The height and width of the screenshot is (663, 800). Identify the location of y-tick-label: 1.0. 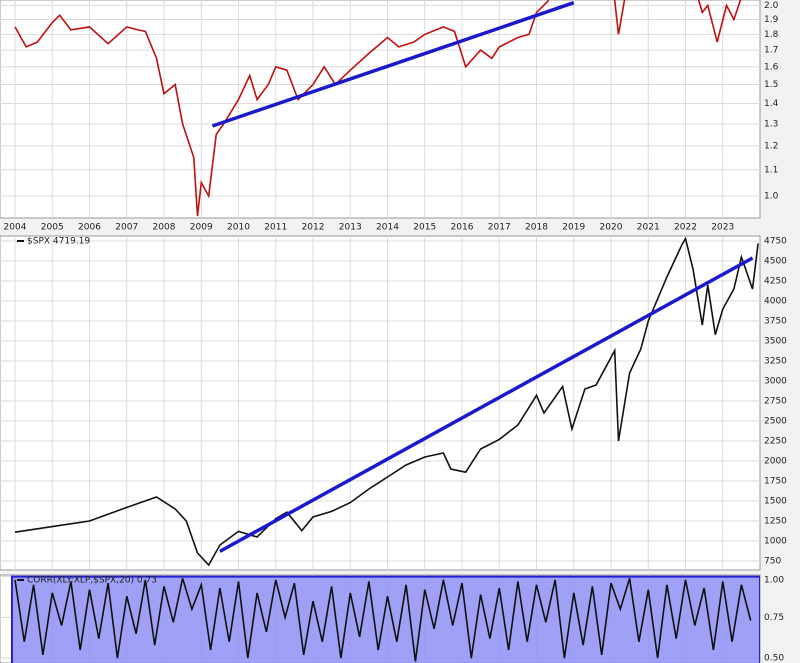
(771, 196).